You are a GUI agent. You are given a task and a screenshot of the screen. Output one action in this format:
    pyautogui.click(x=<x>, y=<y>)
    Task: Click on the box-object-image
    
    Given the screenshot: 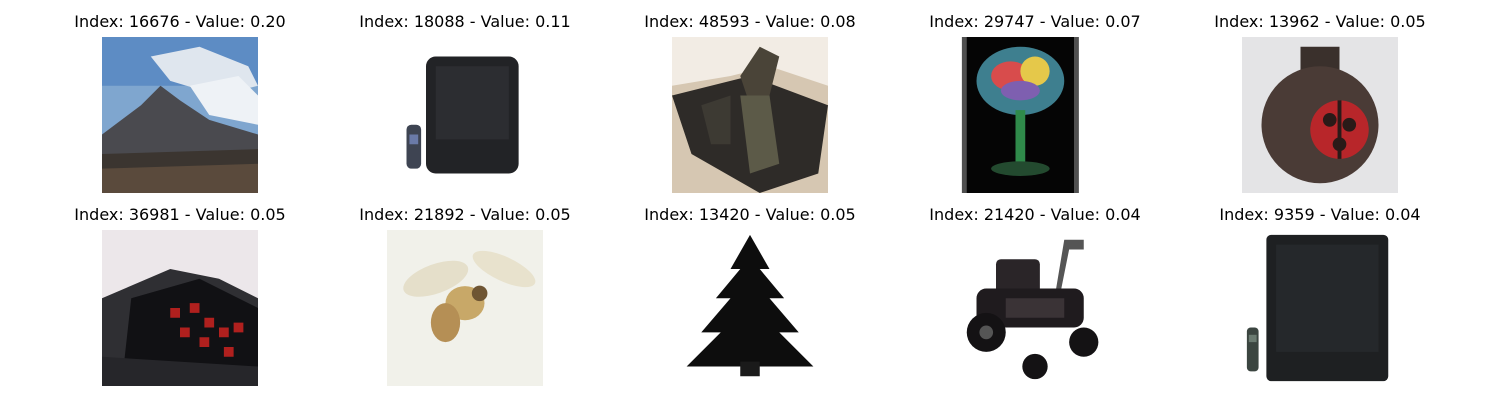 What is the action you would take?
    pyautogui.click(x=750, y=115)
    